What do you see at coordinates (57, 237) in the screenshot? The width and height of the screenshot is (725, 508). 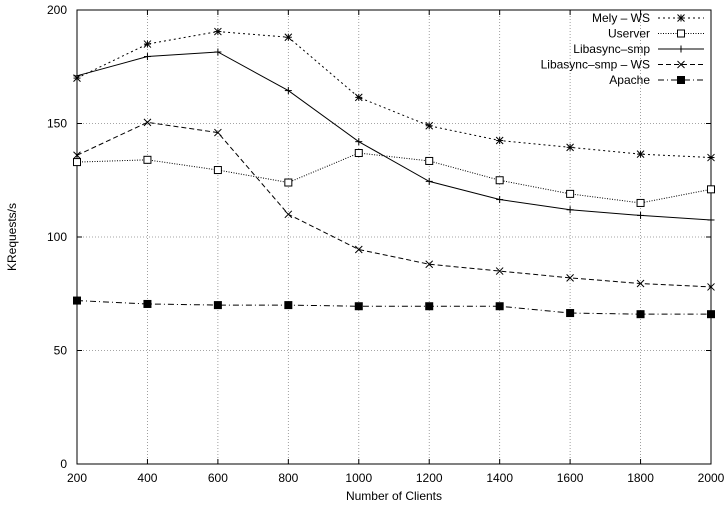 I see `y-tick-label: 100` at bounding box center [57, 237].